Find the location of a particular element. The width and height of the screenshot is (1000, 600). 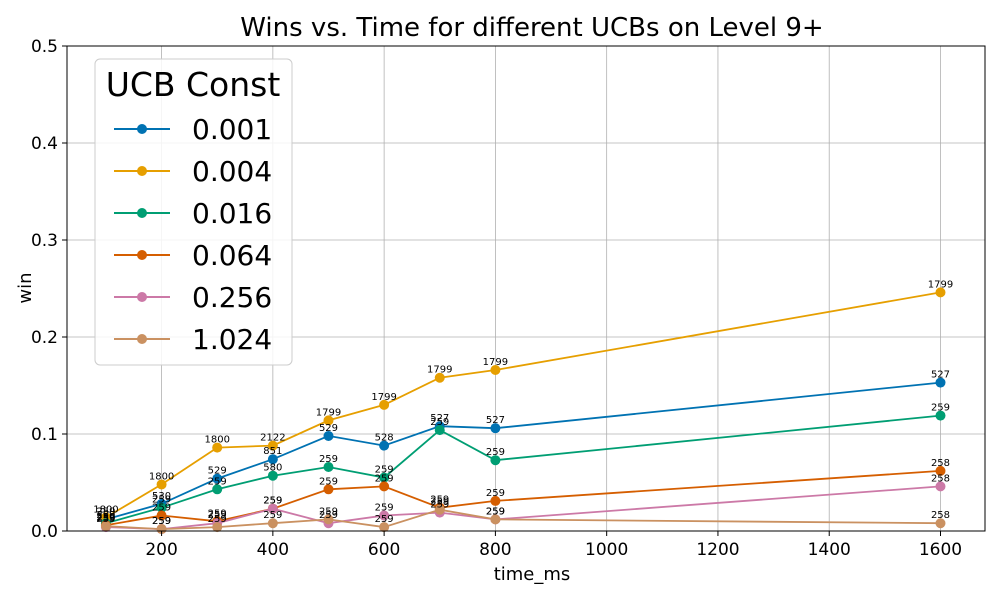

legend-entry-label: 1.024 is located at coordinates (232, 339).